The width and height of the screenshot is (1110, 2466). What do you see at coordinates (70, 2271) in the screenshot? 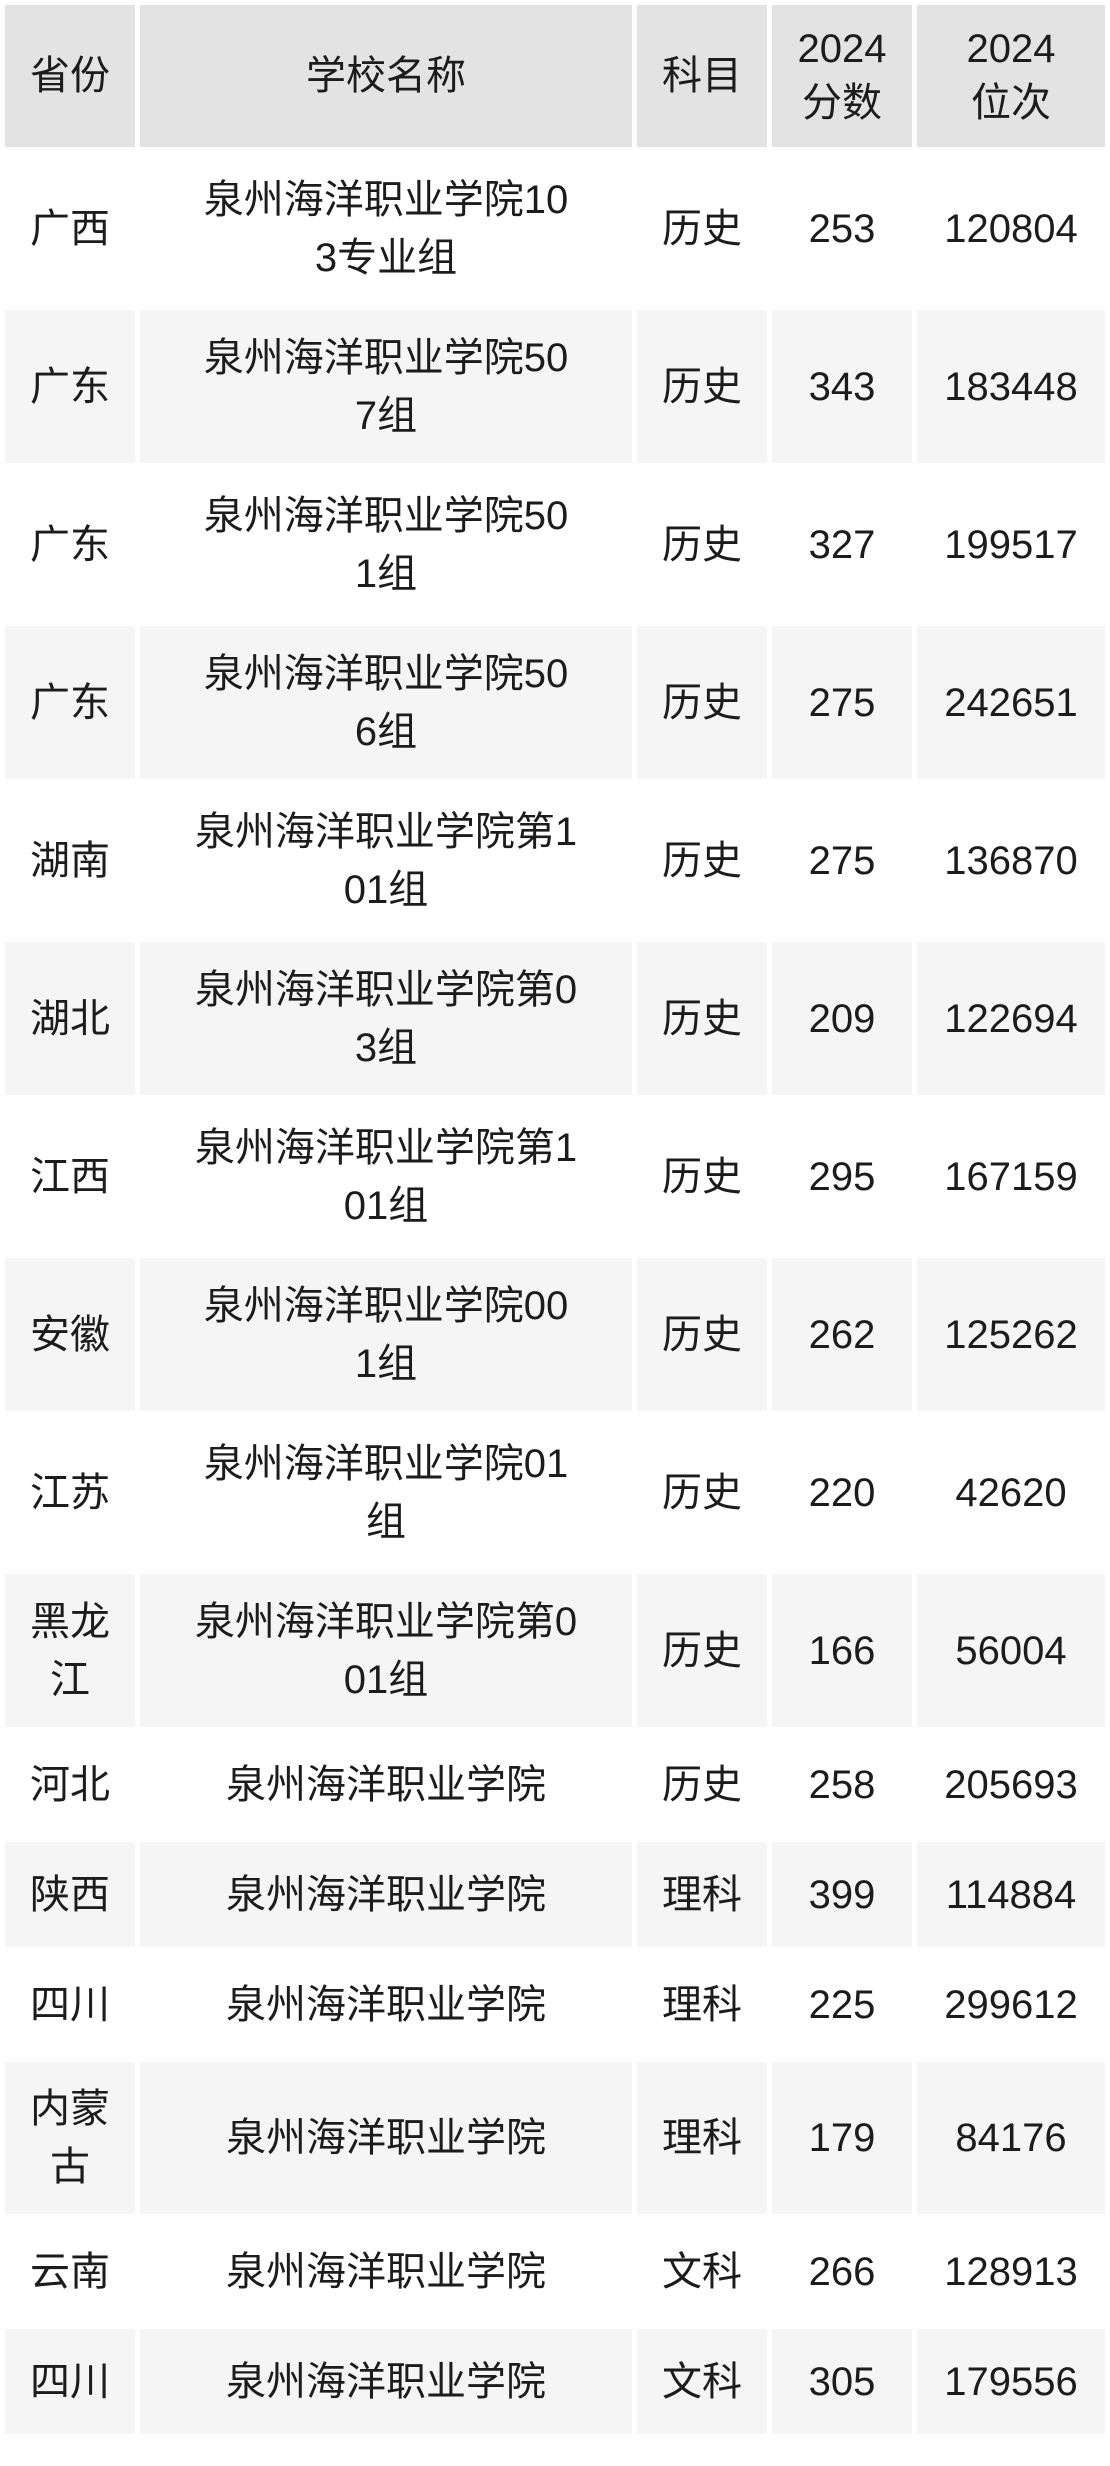
I see `cell-province: 云南` at bounding box center [70, 2271].